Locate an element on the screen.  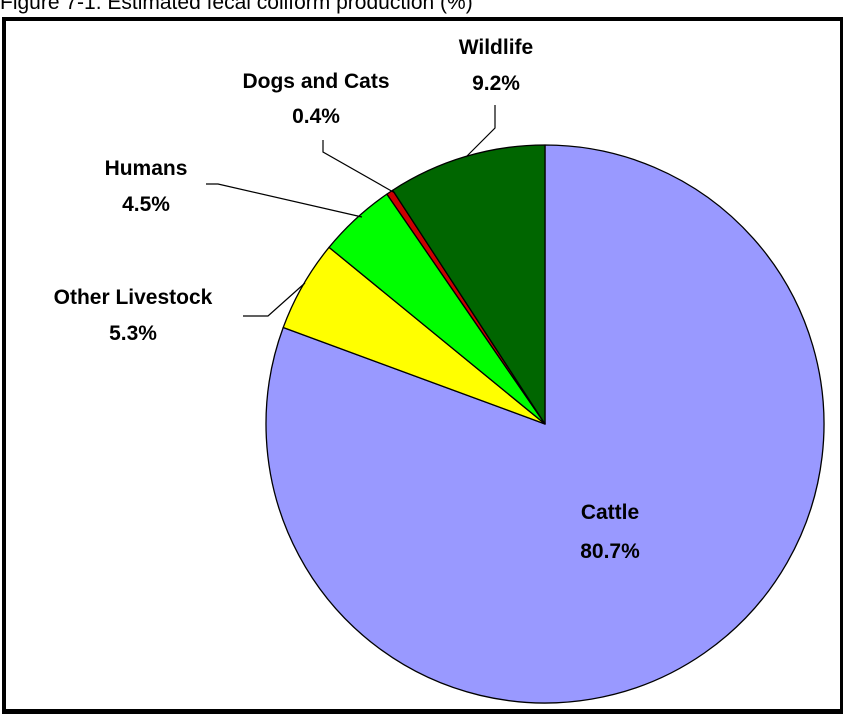
slice-label-dogs-and-cats: Dogs and Cats is located at coordinates (315, 81).